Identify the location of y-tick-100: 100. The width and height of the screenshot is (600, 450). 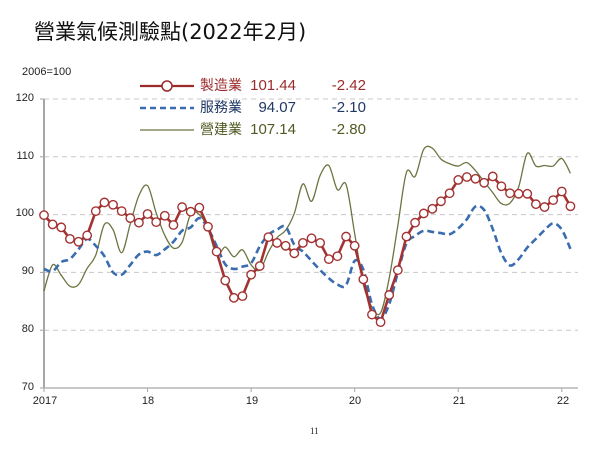
(24, 213).